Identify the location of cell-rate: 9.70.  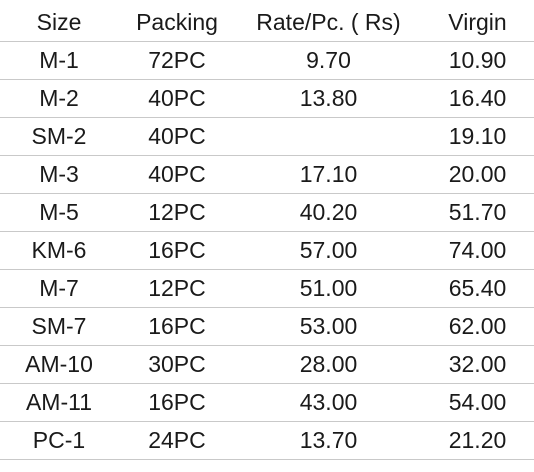
(328, 60).